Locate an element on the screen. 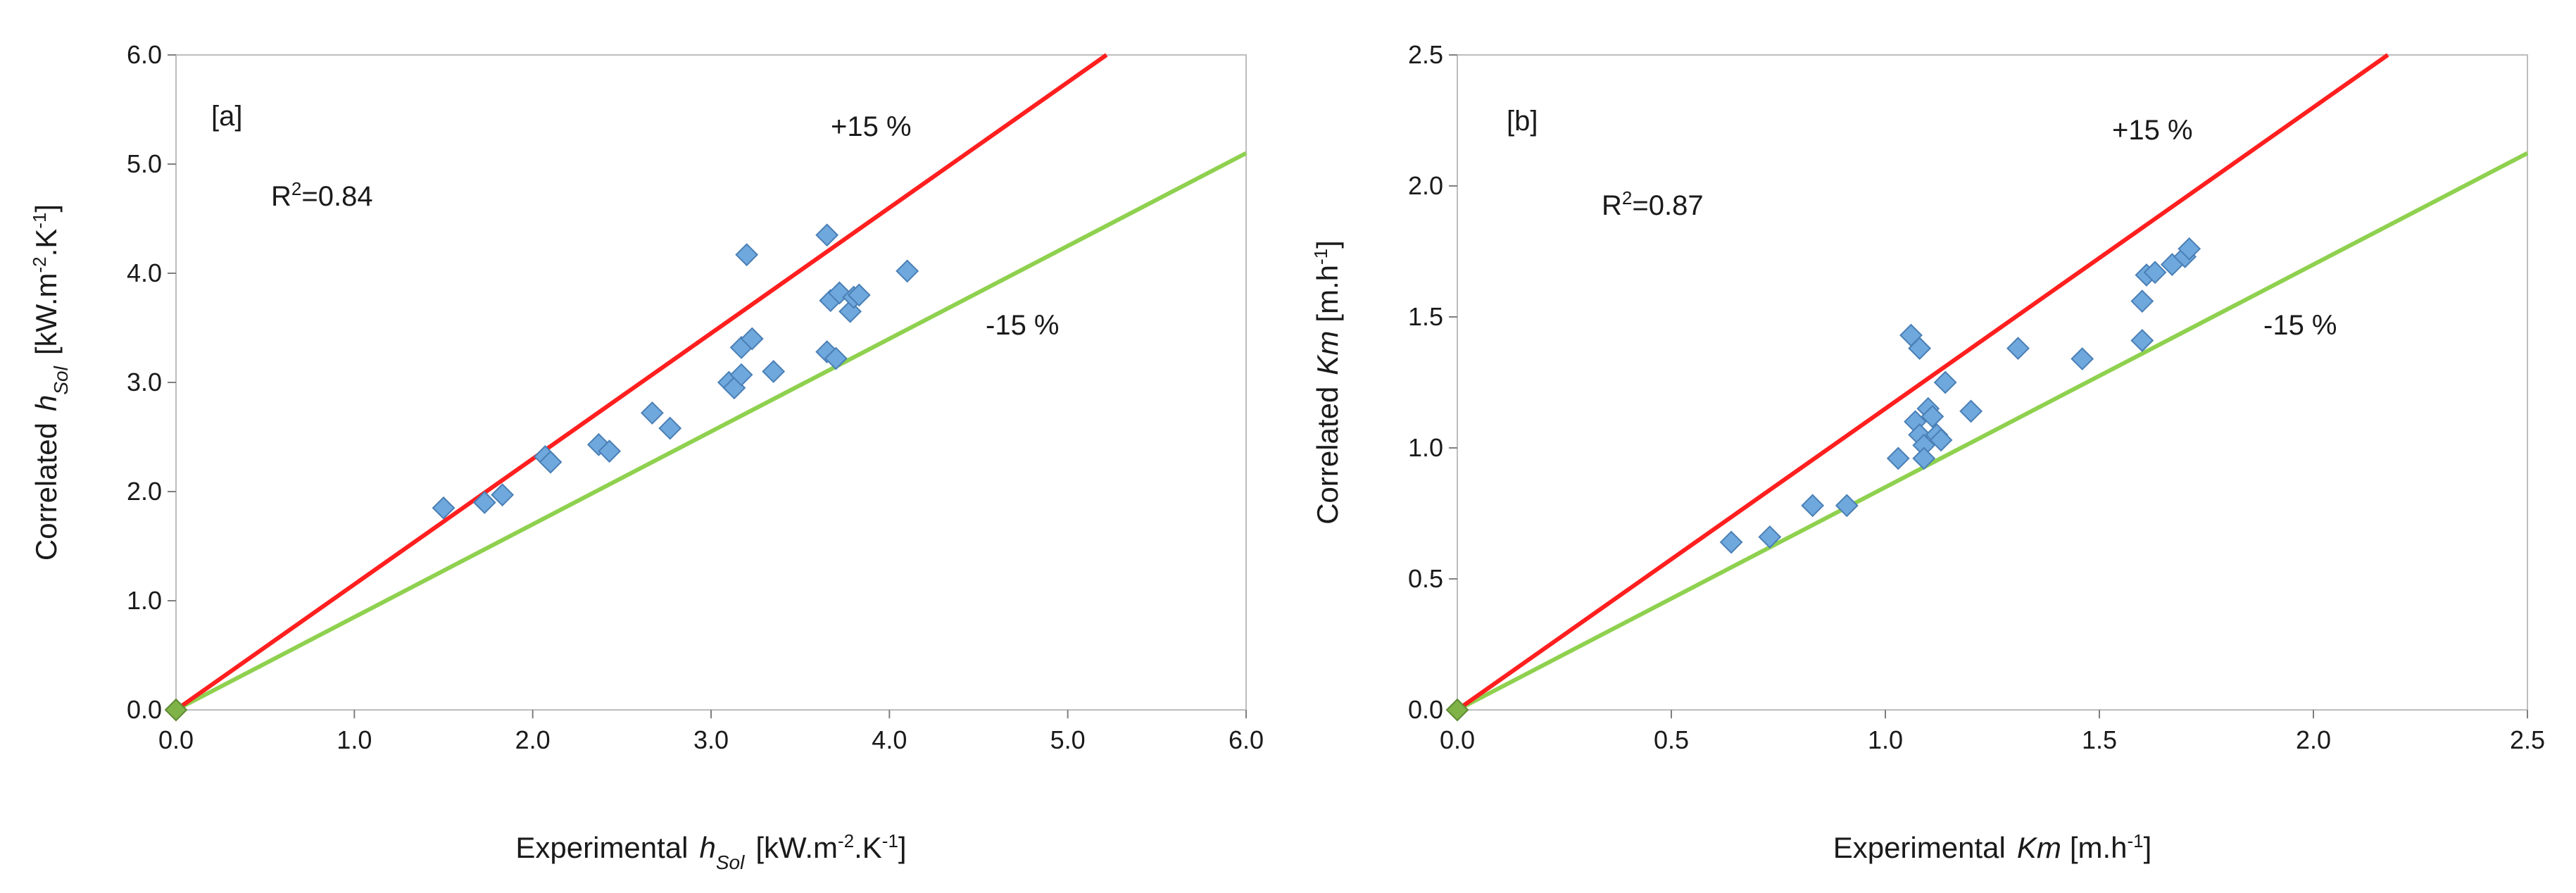 This screenshot has height=893, width=2576. panel-a-ylabel-prefix: Correlated is located at coordinates (47, 492).